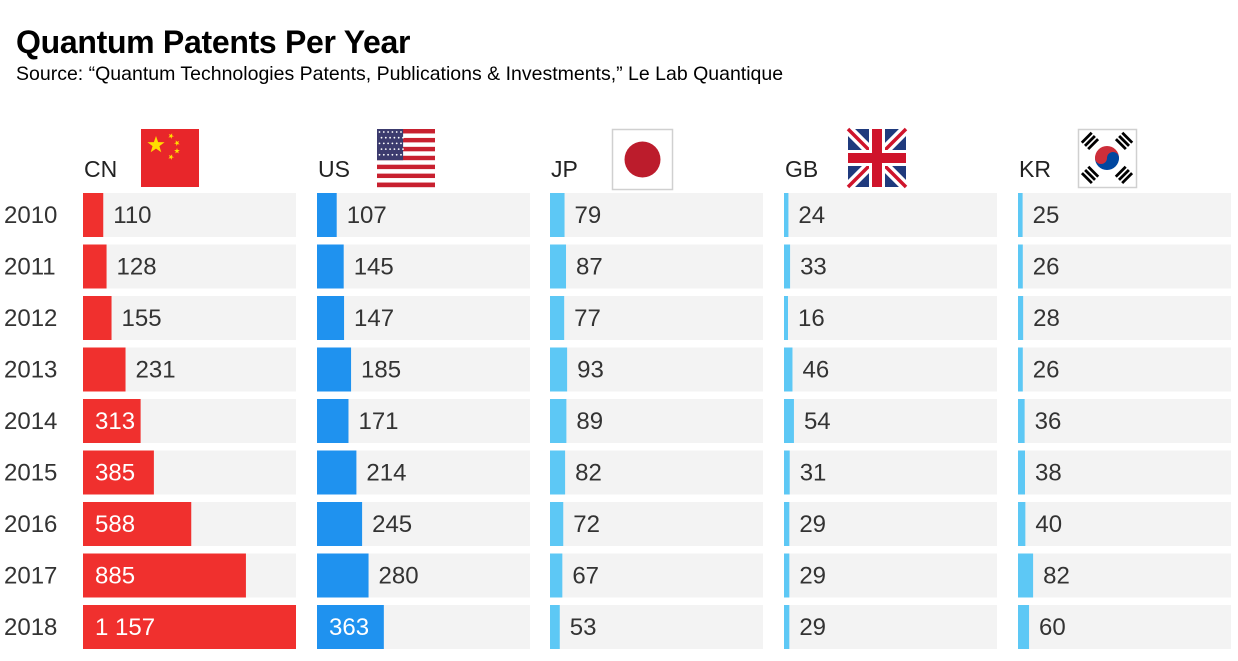  I want to click on data-label: 60, so click(1052, 627).